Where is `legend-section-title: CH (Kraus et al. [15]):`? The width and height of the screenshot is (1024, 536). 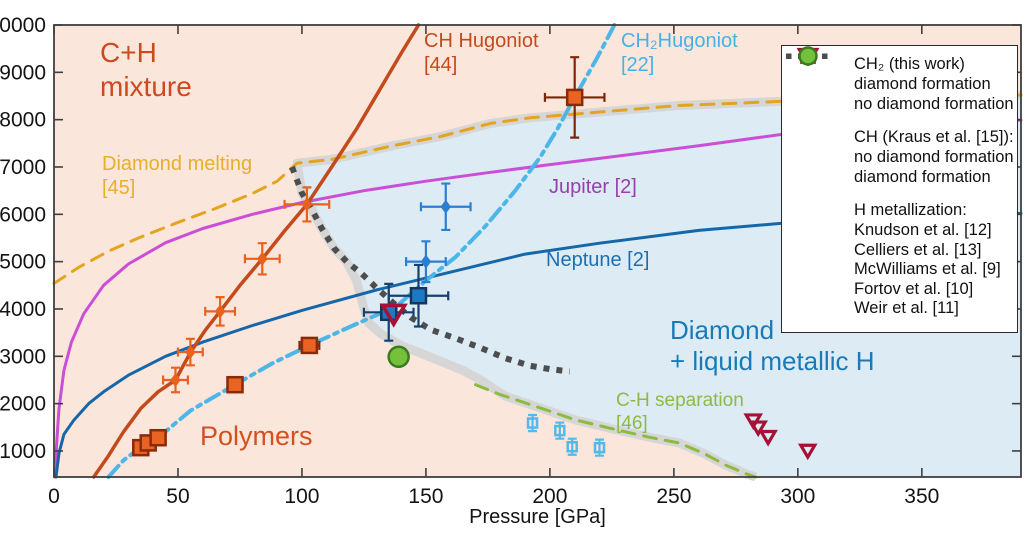
legend-section-title: CH (Kraus et al. [15]): is located at coordinates (899, 137).